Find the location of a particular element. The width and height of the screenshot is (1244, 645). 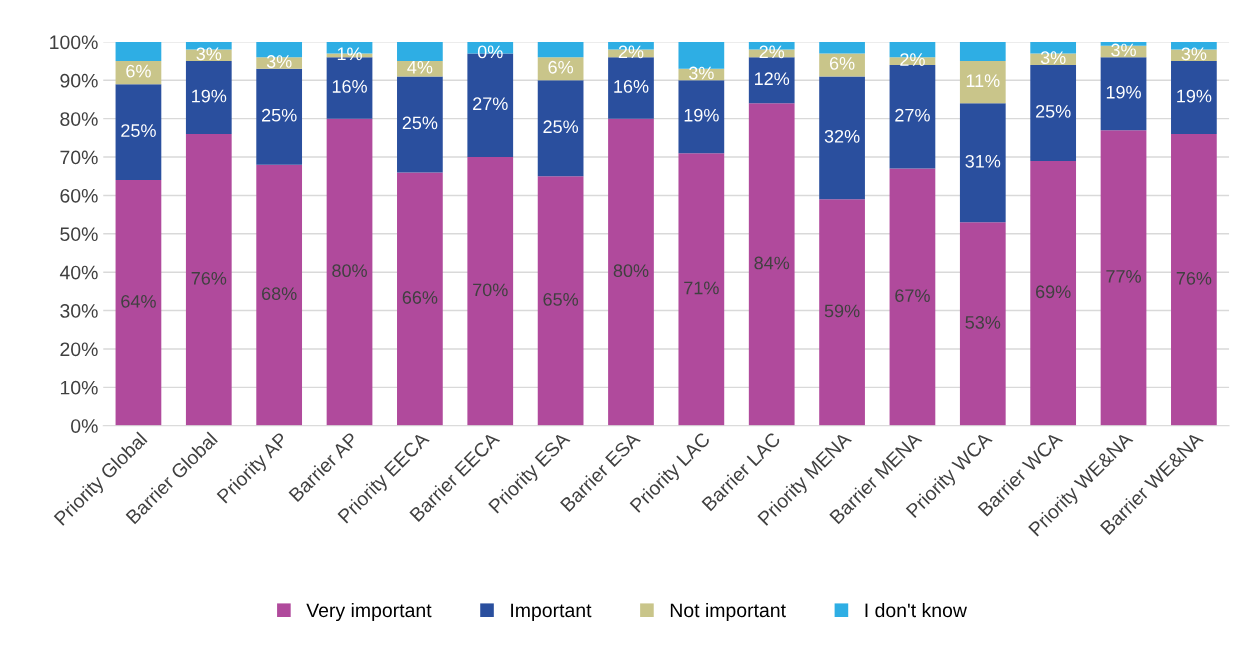

y-tick-label: 80% is located at coordinates (79, 119).